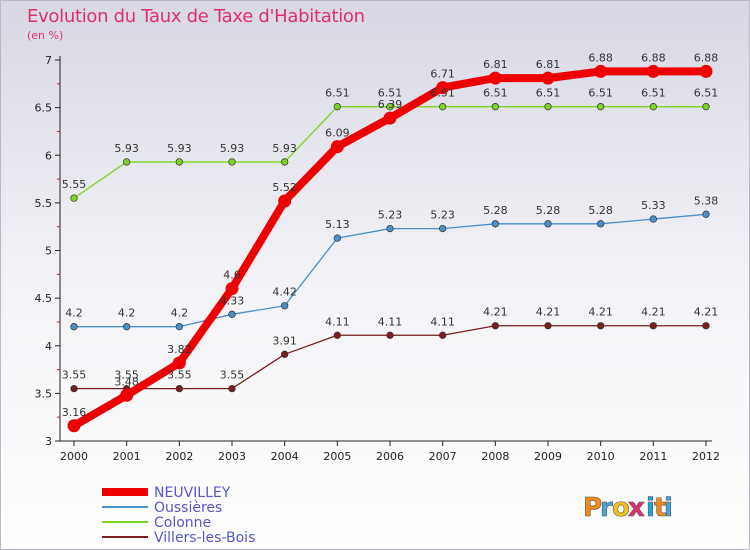 The height and width of the screenshot is (550, 750). I want to click on data-label: 3.48, so click(126, 381).